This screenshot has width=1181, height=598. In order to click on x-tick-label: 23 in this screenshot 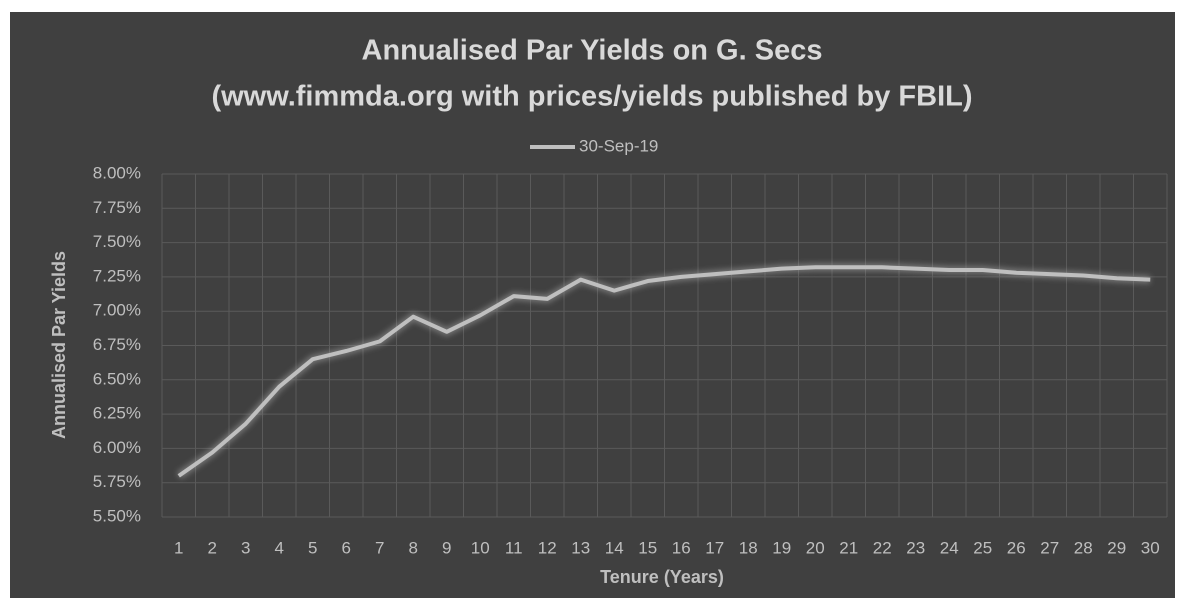, I will do `click(915, 547)`.